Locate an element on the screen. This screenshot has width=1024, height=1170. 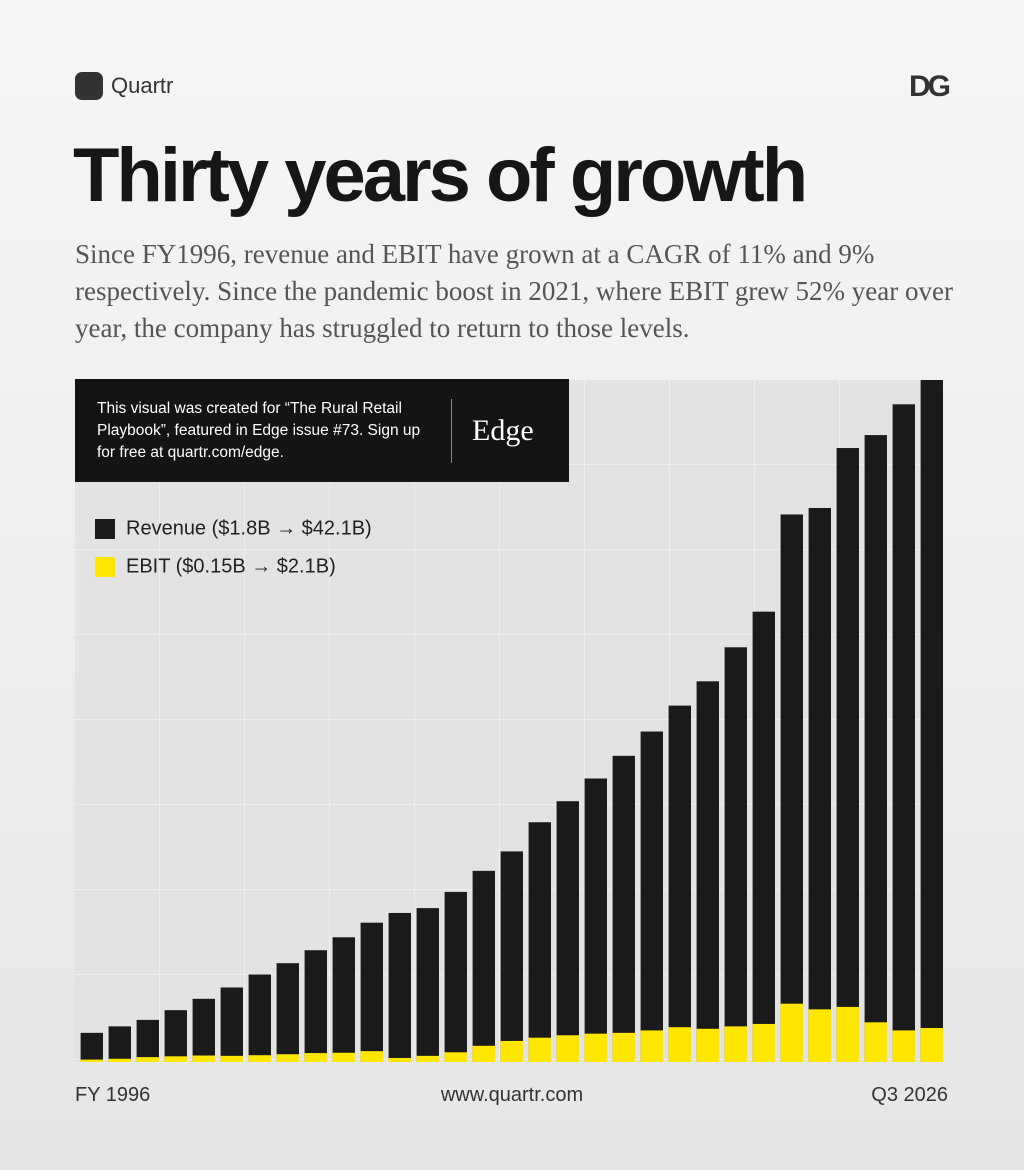
brand-name: Quartr is located at coordinates (142, 85).